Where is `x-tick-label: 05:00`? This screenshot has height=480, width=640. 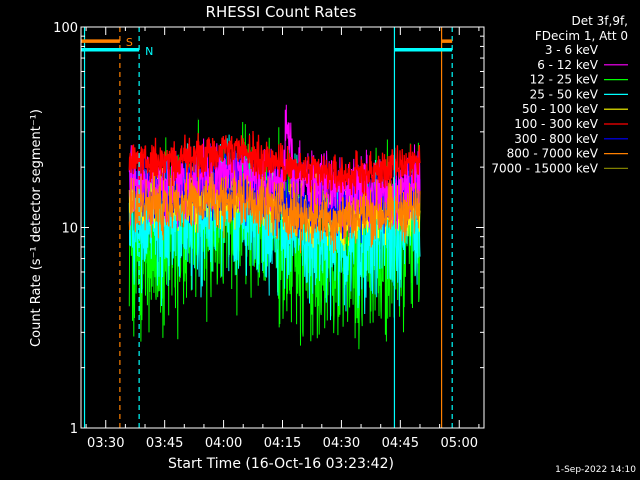 x-tick-label: 05:00 is located at coordinates (459, 443).